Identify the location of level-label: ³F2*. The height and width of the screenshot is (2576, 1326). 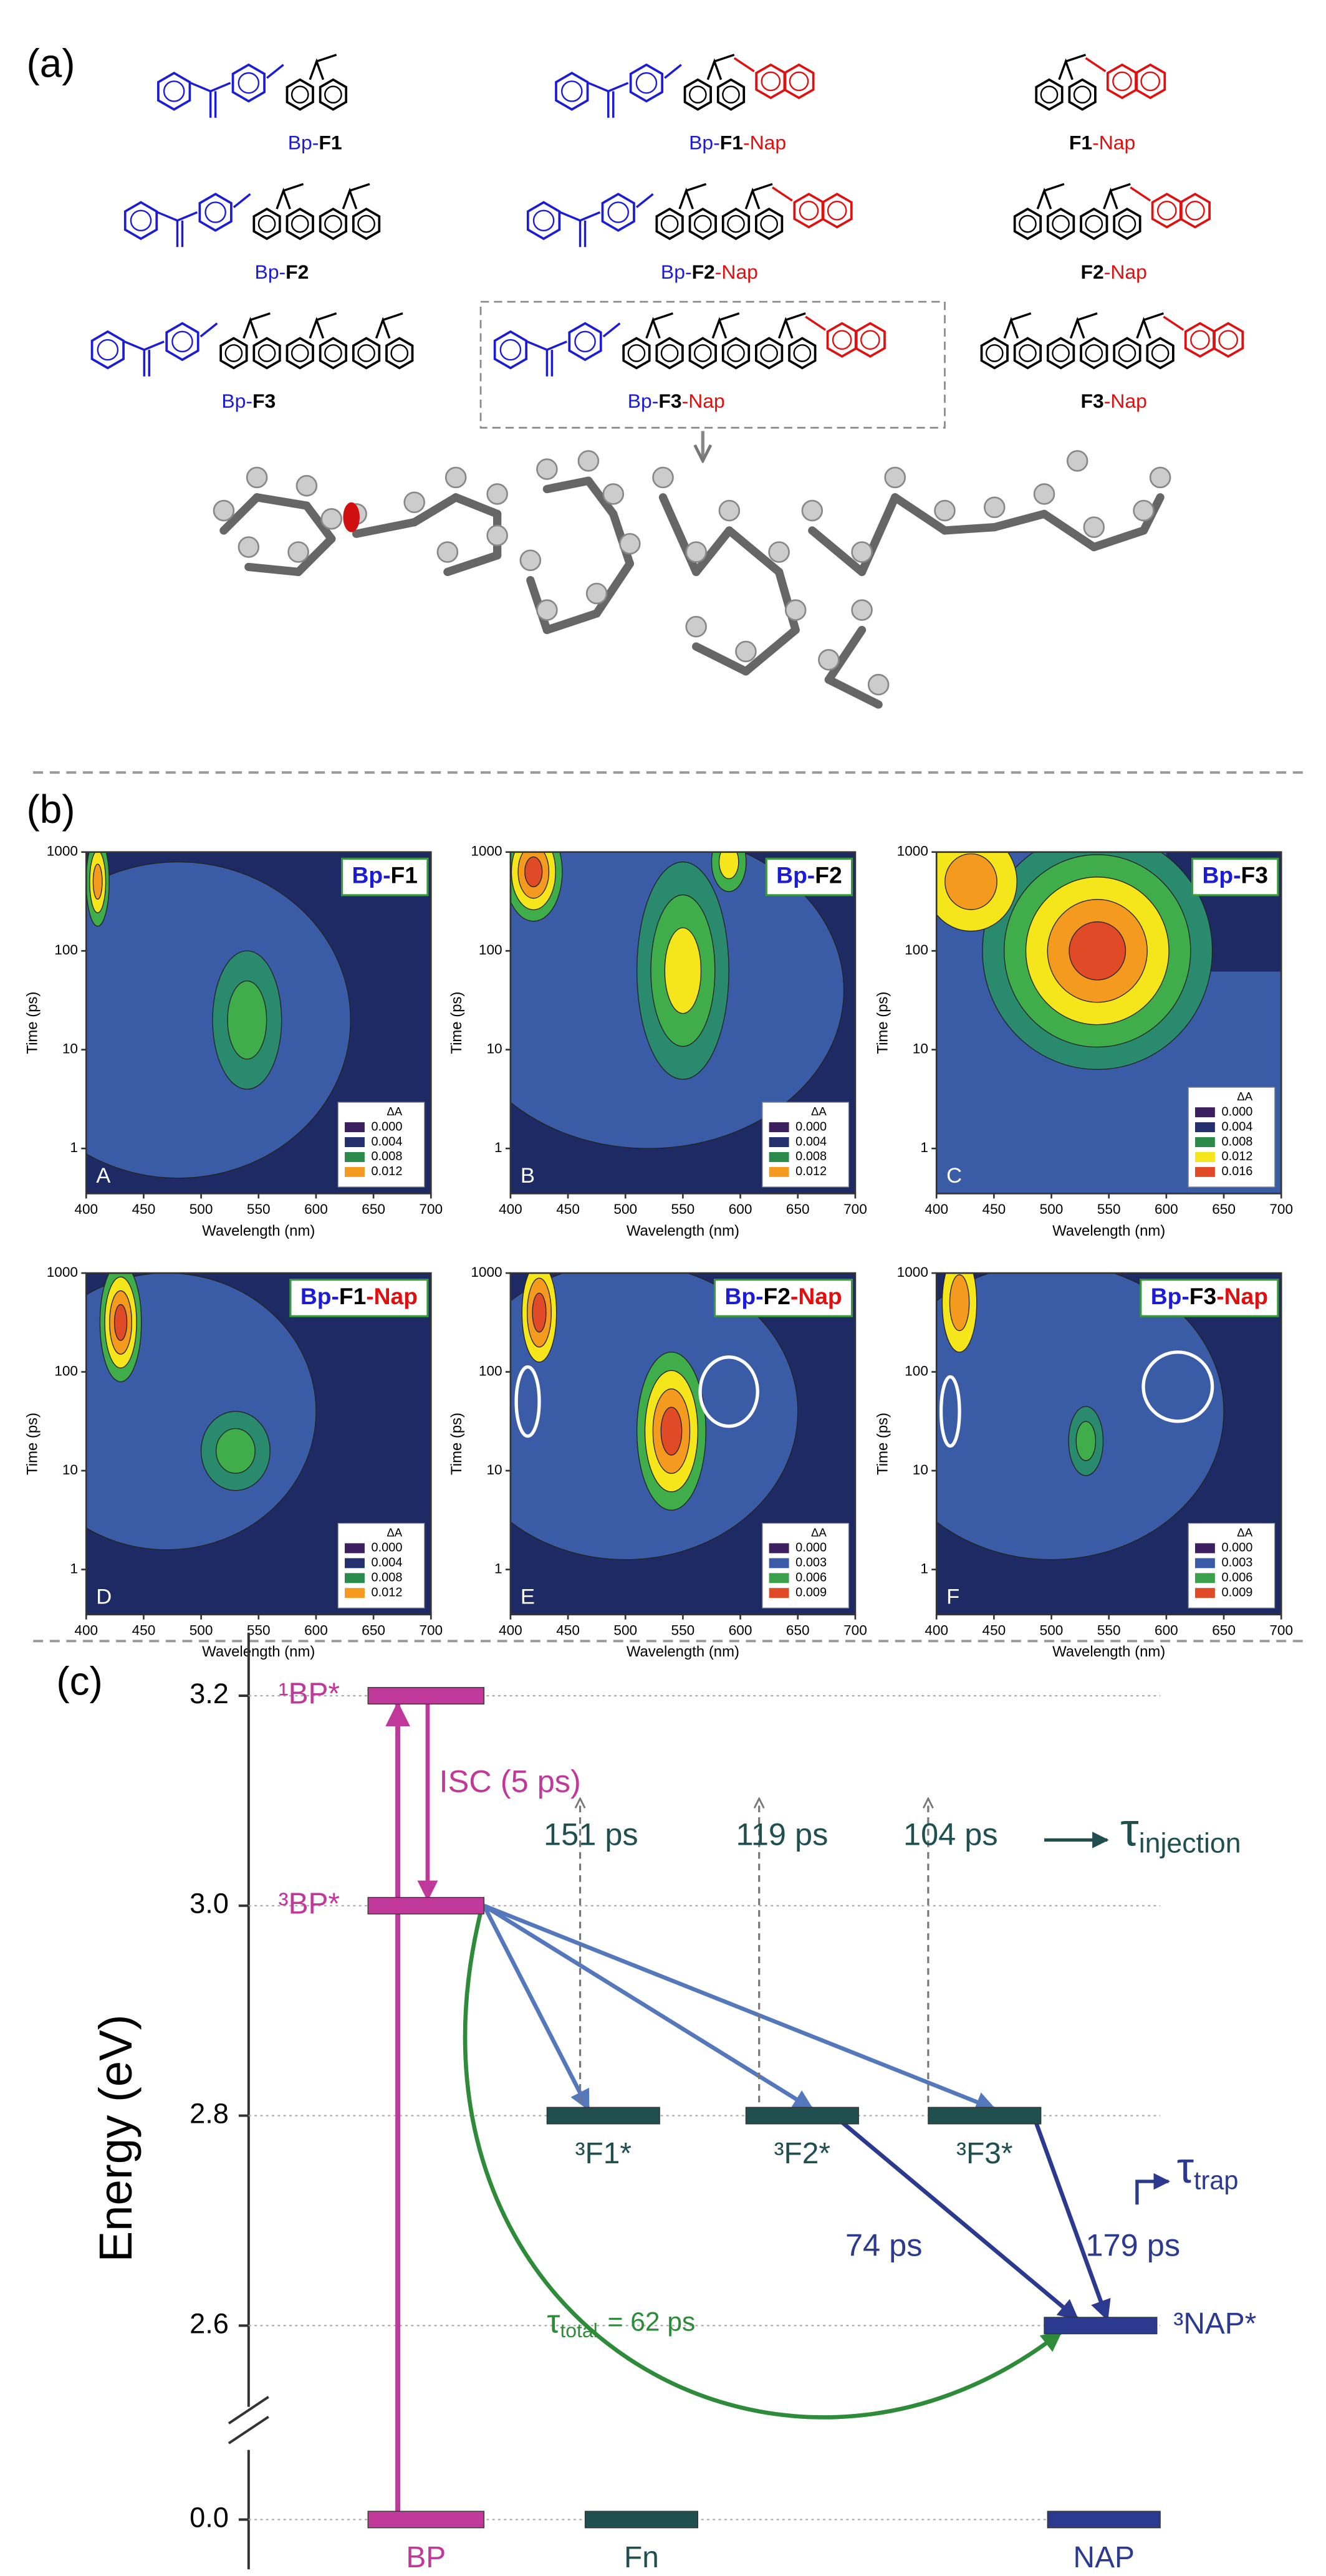
(802, 2153).